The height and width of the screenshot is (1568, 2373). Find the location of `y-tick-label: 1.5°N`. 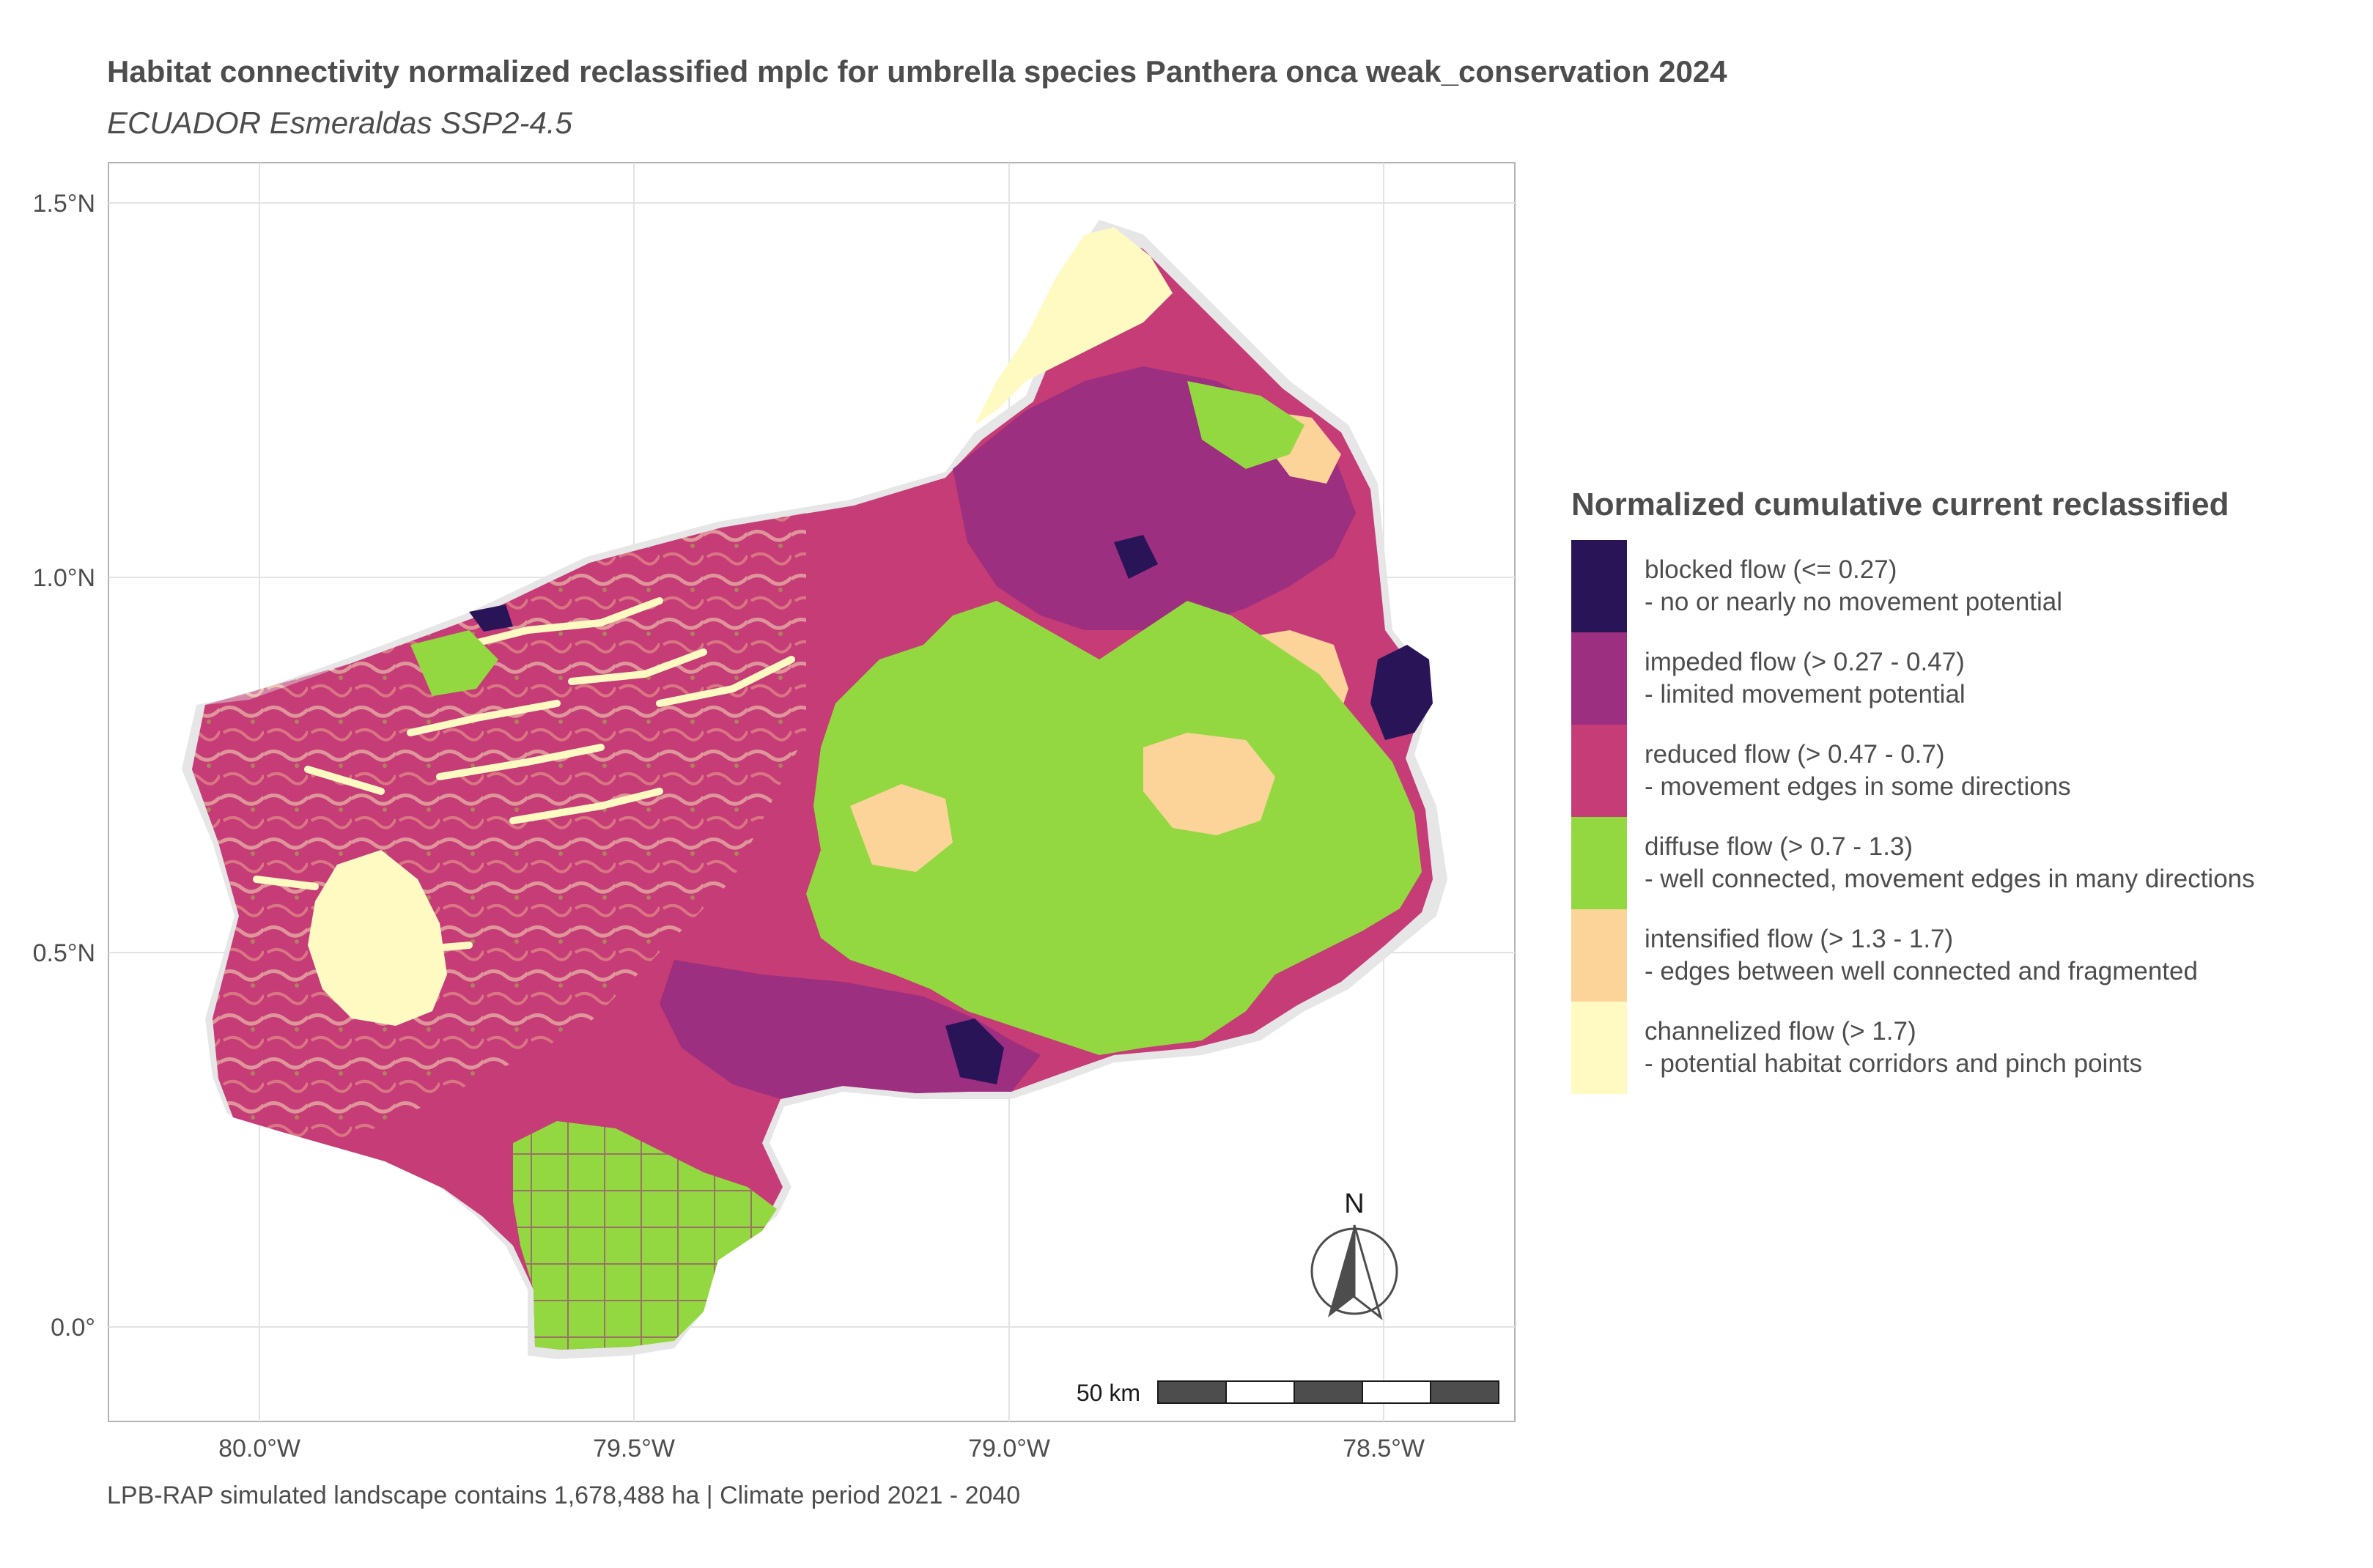

y-tick-label: 1.5°N is located at coordinates (64, 204).